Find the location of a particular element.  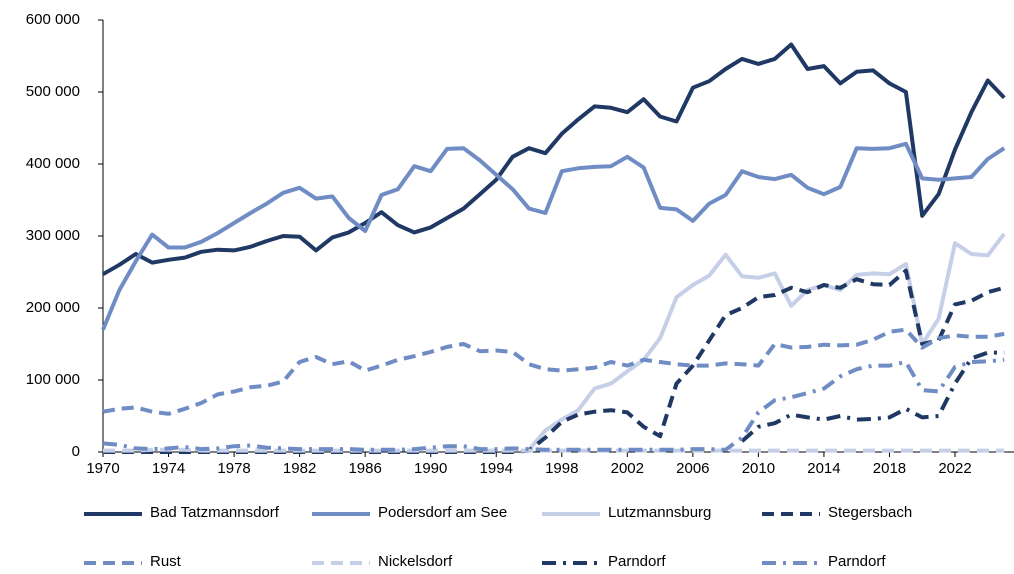

x-tick-label: 2002 is located at coordinates (627, 468).